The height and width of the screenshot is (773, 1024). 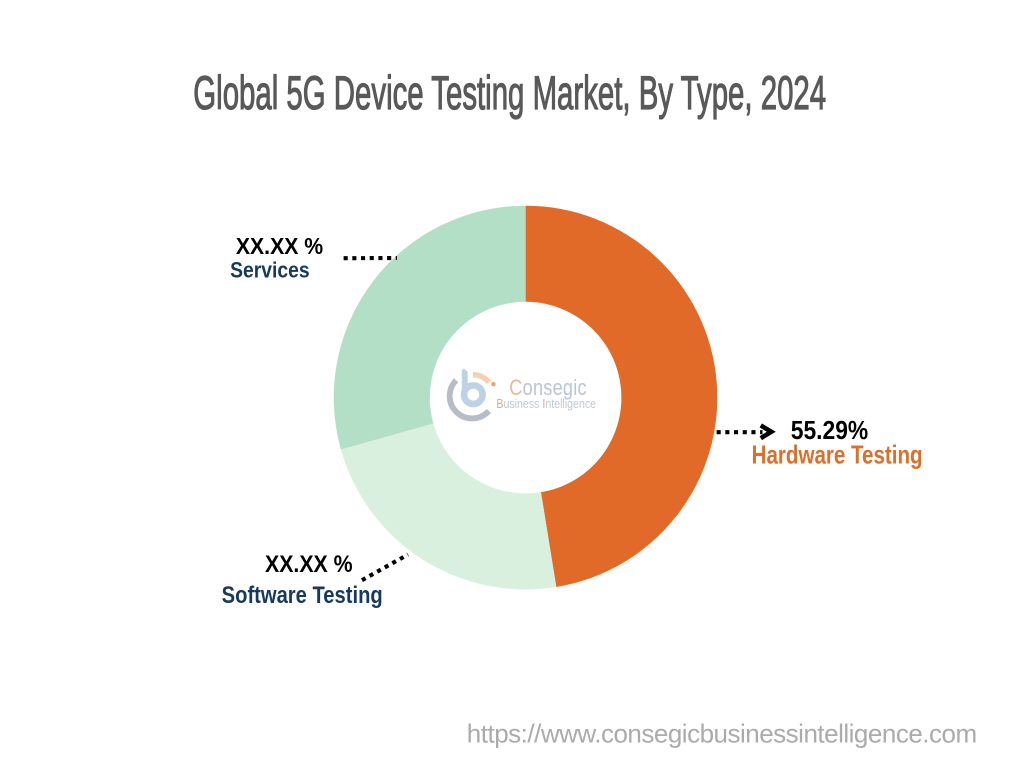 I want to click on svg-text: Services, so click(x=270, y=271).